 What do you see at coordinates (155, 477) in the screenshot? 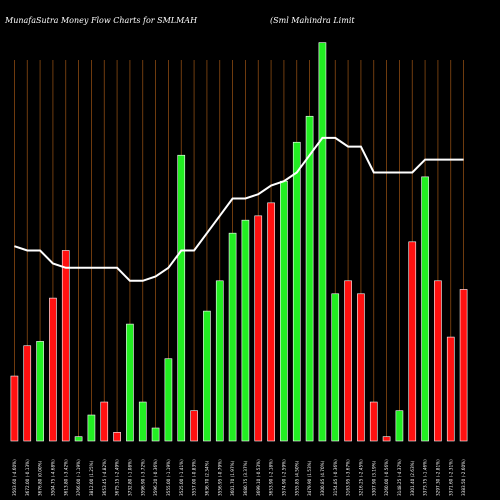
I see `x-tick-label: 3596.20 (-0.36%)` at bounding box center [155, 477].